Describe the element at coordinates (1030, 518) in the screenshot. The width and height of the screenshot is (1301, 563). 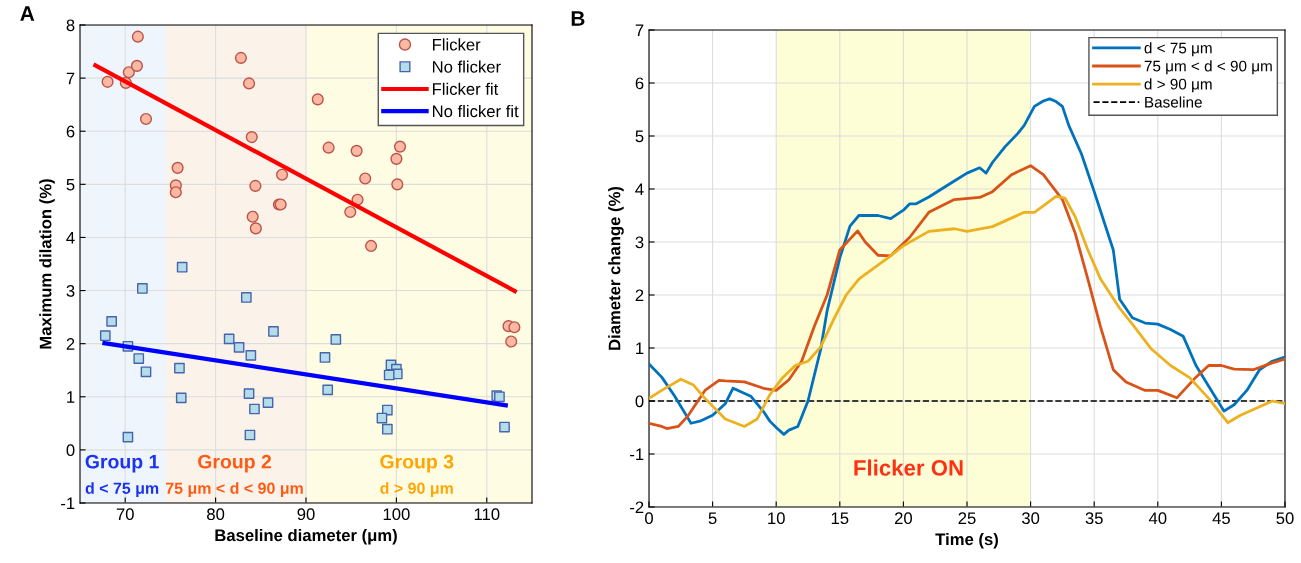
I see `x-tick-label: 30` at that location.